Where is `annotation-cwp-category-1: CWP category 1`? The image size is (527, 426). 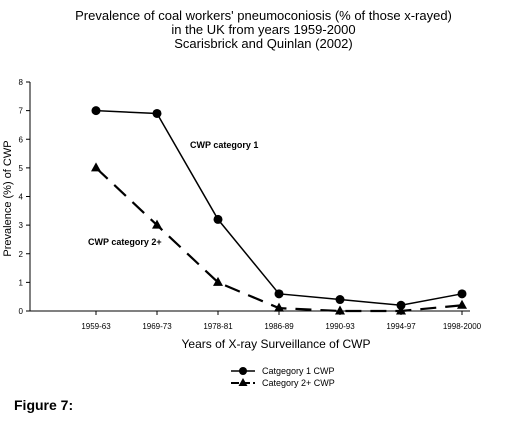
annotation-cwp-category-1: CWP category 1 is located at coordinates (224, 145).